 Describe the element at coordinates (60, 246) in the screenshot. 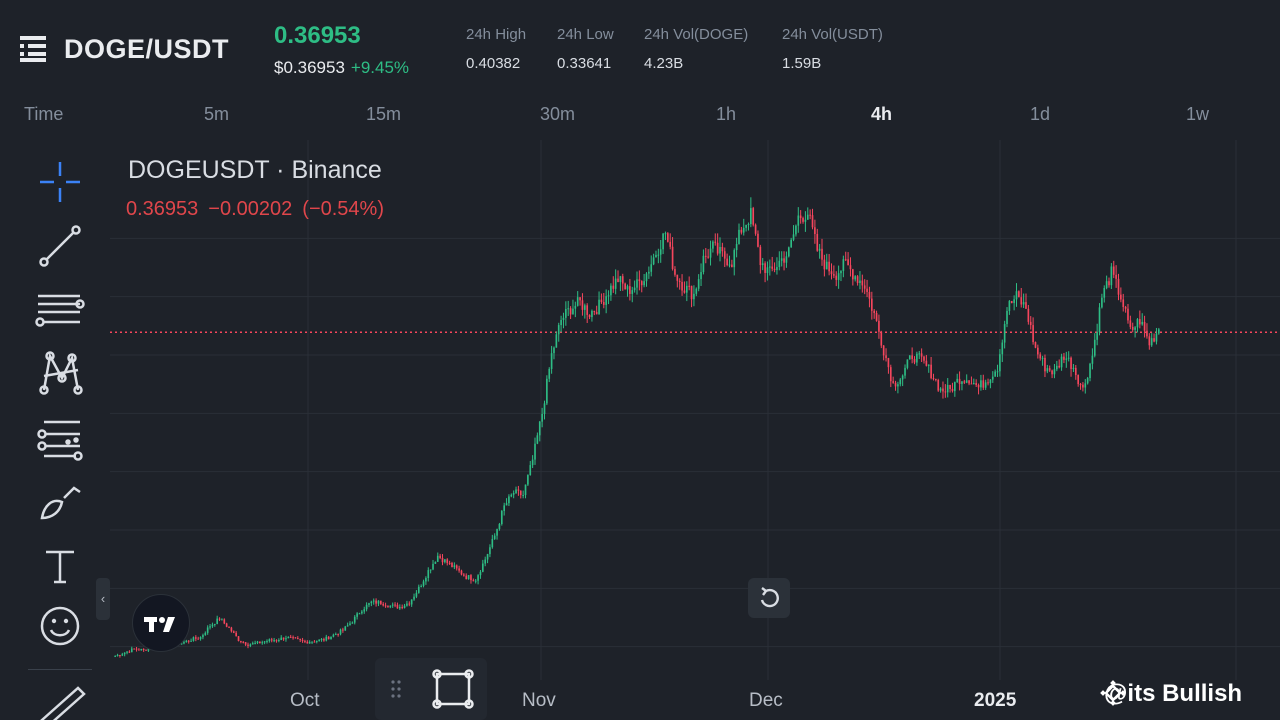

I see `trend-line-icon` at that location.